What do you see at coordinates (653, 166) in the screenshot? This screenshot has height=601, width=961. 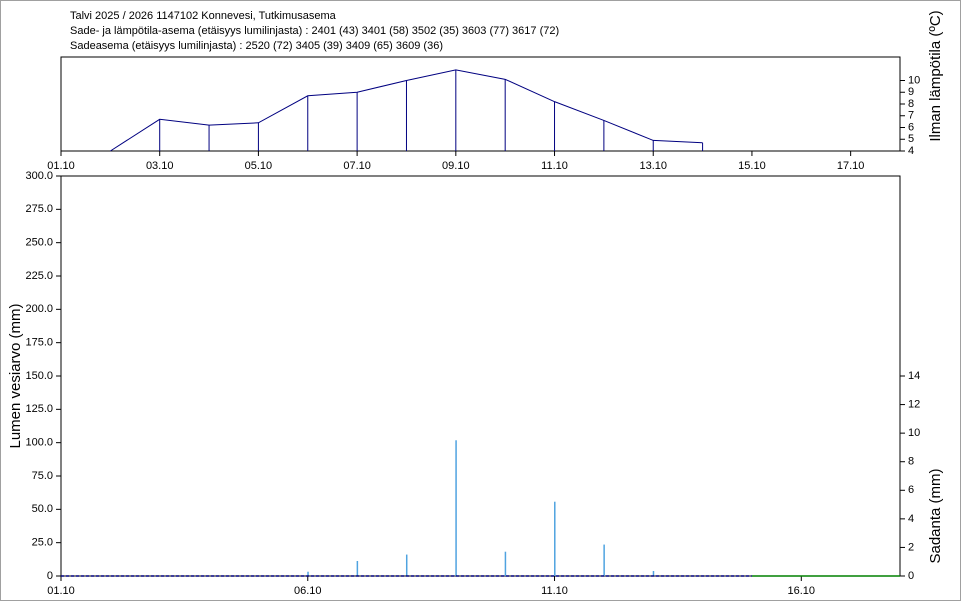 I see `x-tick-label: 13.10` at bounding box center [653, 166].